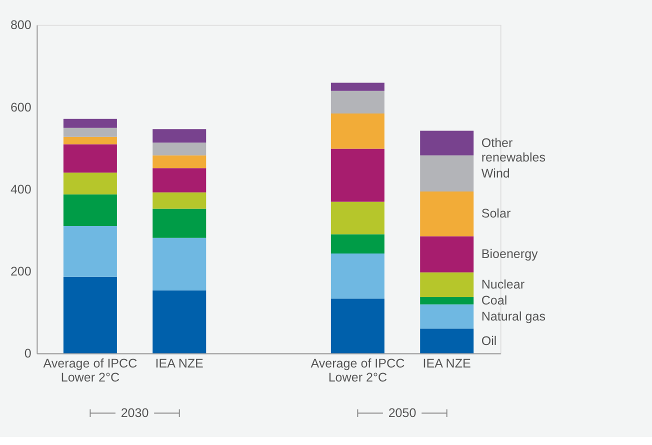 Image resolution: width=652 pixels, height=445 pixels. Describe the element at coordinates (489, 341) in the screenshot. I see `series-label: Oil` at that location.